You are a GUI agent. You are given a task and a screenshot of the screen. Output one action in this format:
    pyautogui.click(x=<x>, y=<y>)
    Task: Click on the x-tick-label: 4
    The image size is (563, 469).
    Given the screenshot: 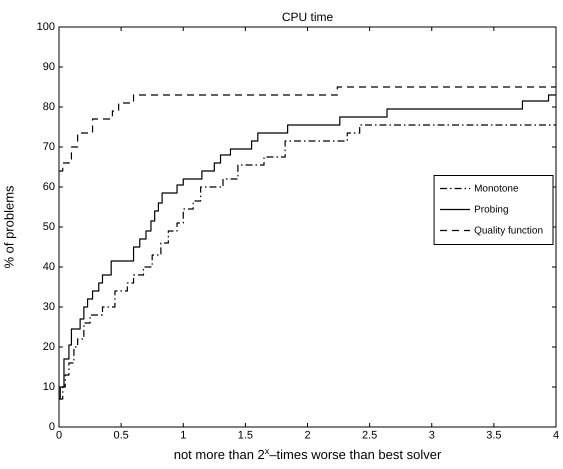 What is the action you would take?
    pyautogui.click(x=556, y=436)
    